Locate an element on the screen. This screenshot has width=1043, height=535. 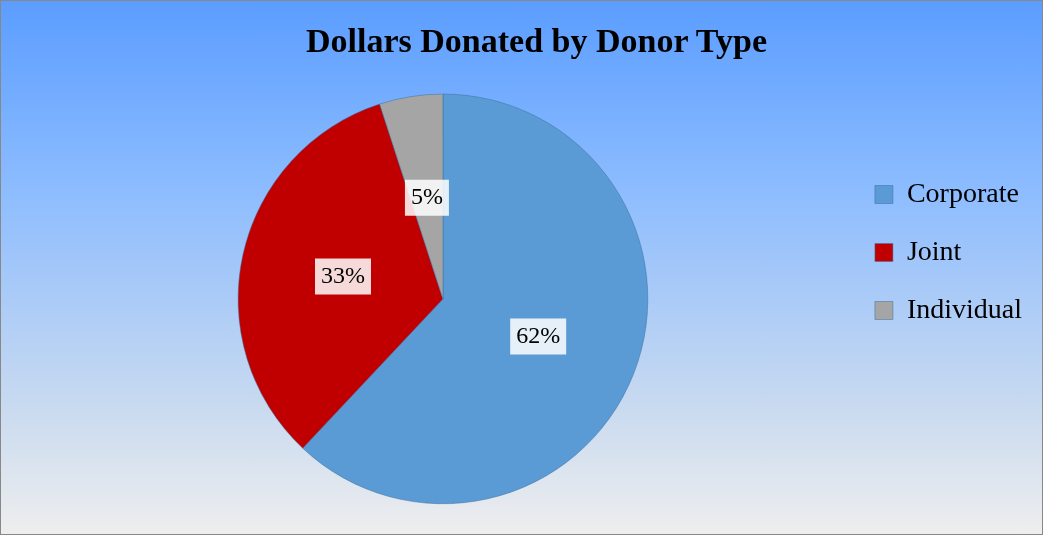
data-label: 33% is located at coordinates (343, 274).